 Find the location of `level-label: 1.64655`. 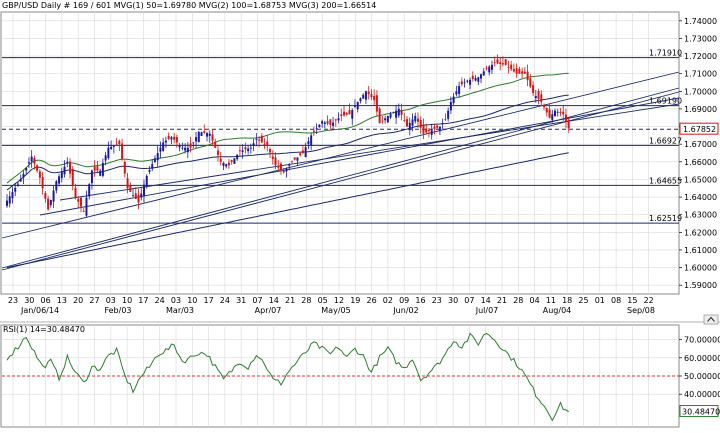

level-label: 1.64655 is located at coordinates (665, 180).